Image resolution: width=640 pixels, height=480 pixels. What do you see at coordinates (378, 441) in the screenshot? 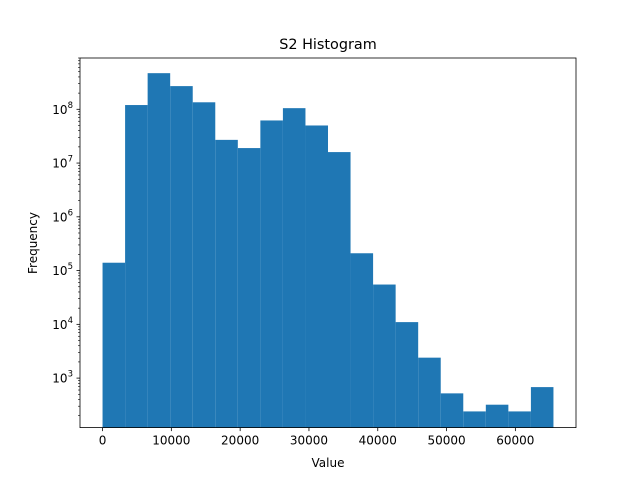
I see `x-tick-label: 40000` at bounding box center [378, 441].